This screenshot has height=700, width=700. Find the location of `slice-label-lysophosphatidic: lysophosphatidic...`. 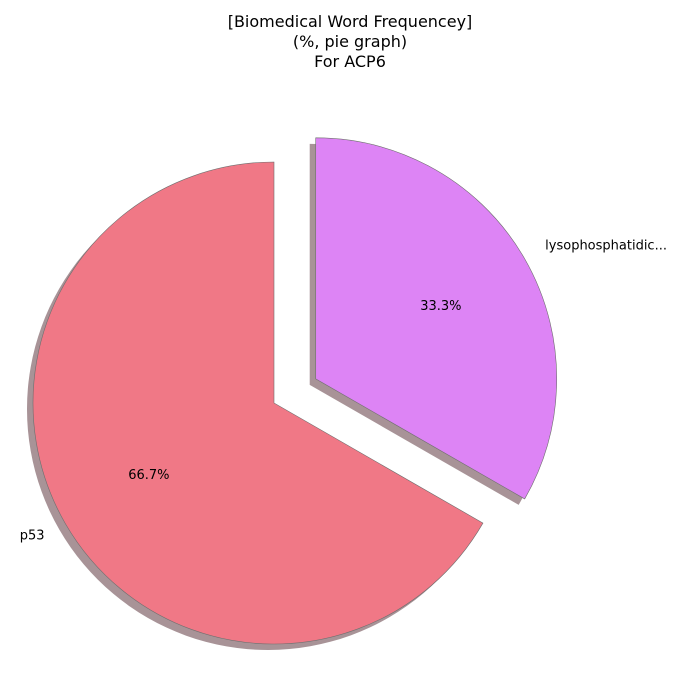

slice-label-lysophosphatidic: lysophosphatidic... is located at coordinates (606, 246).